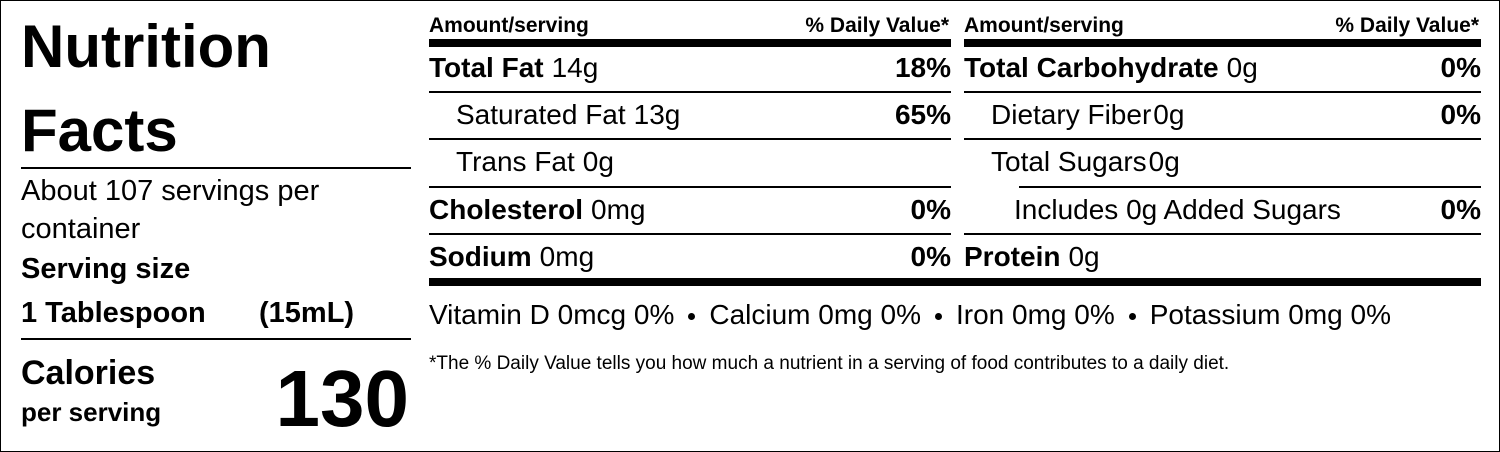  I want to click on nutrient-name: Cholesterol, so click(506, 209).